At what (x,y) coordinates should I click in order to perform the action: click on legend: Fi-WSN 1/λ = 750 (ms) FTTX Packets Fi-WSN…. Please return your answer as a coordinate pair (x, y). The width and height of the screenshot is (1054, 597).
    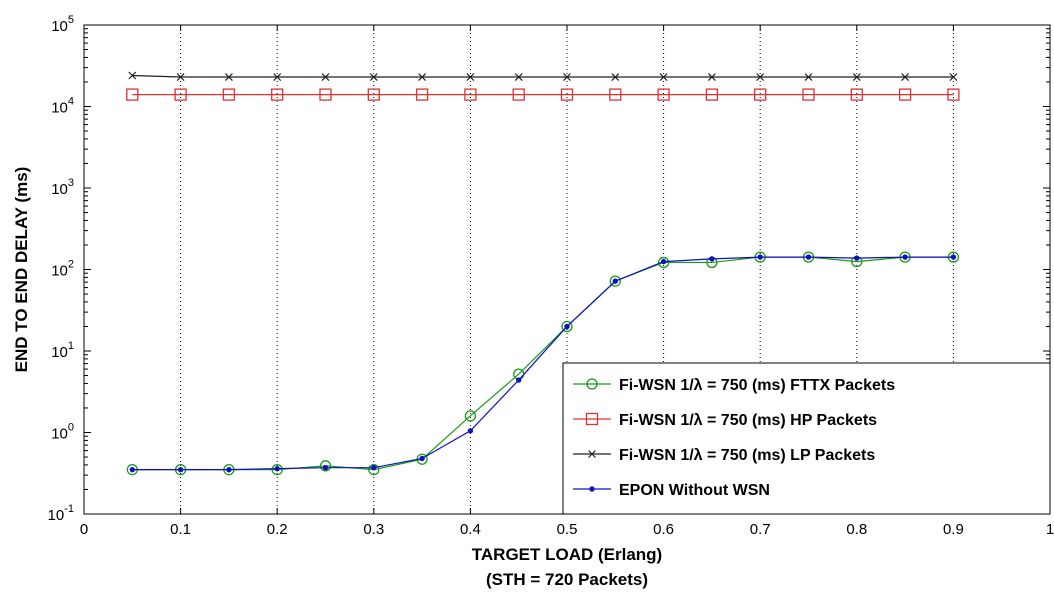
    Looking at the image, I should click on (806, 438).